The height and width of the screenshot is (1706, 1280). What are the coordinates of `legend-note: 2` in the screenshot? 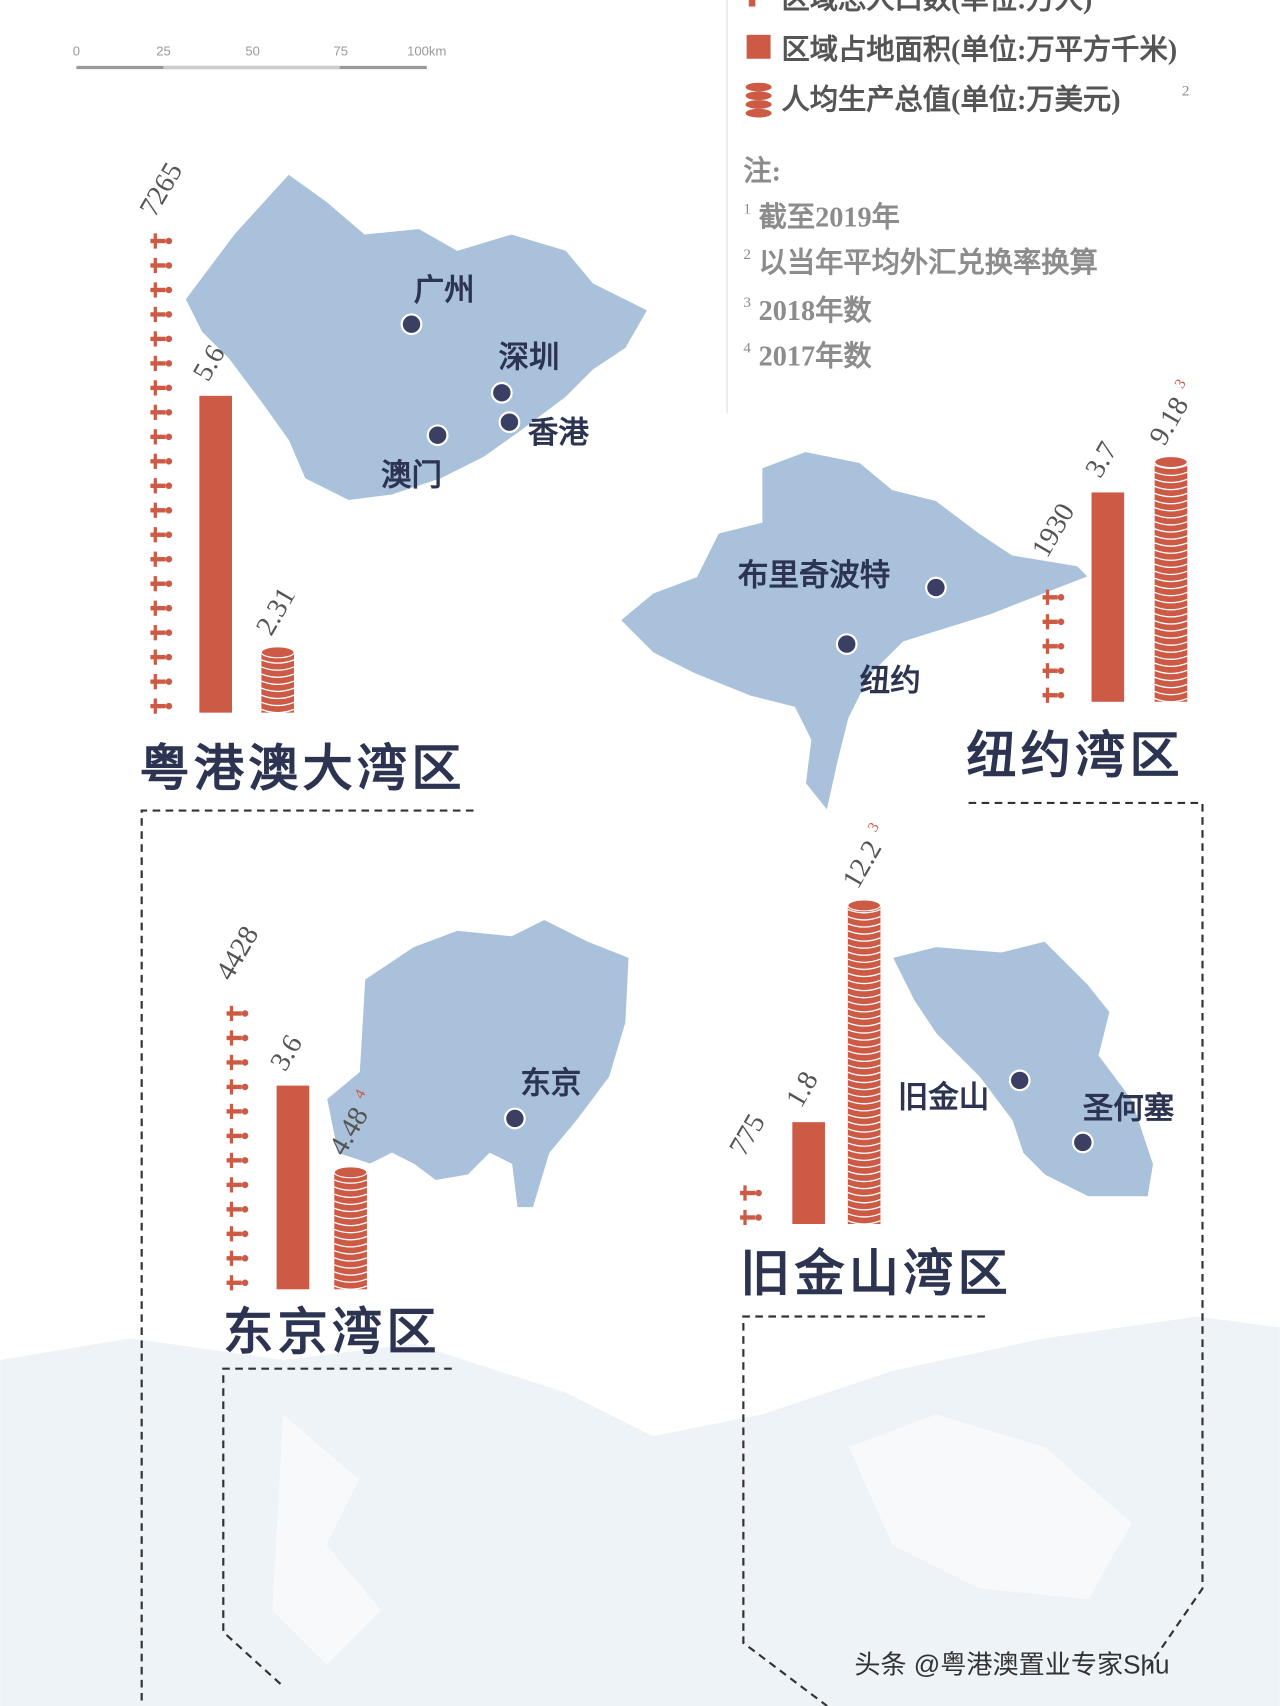 It's located at (1186, 91).